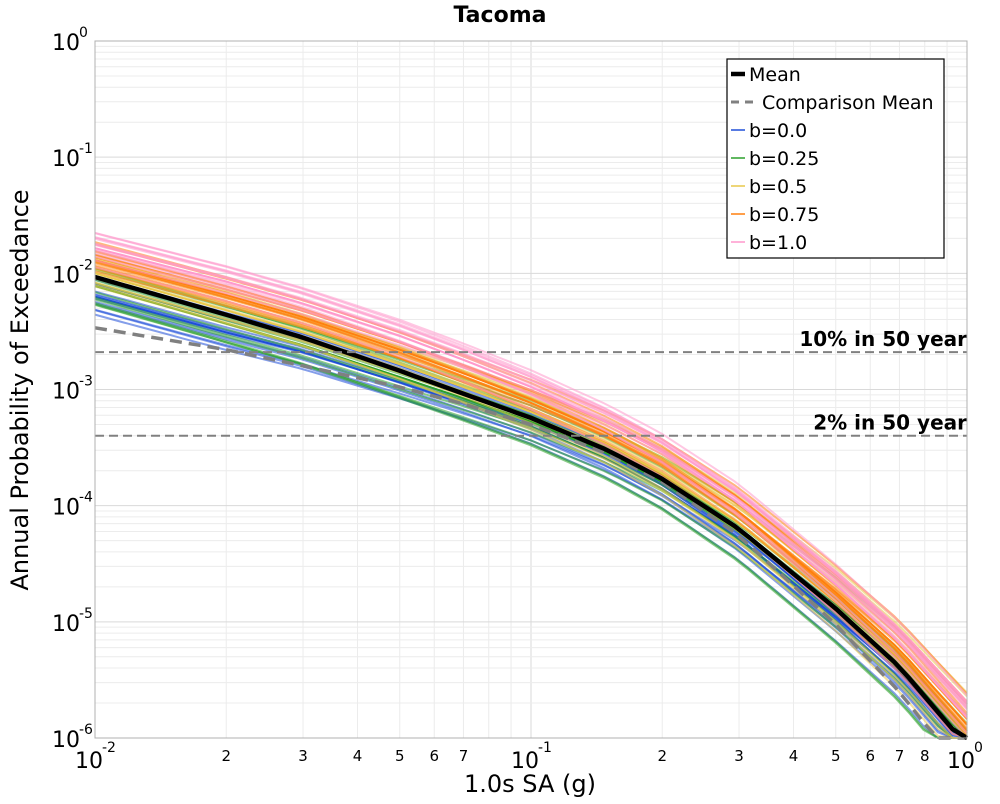 This screenshot has width=1000, height=804. I want to click on x-minor-tick-label: 8, so click(925, 756).